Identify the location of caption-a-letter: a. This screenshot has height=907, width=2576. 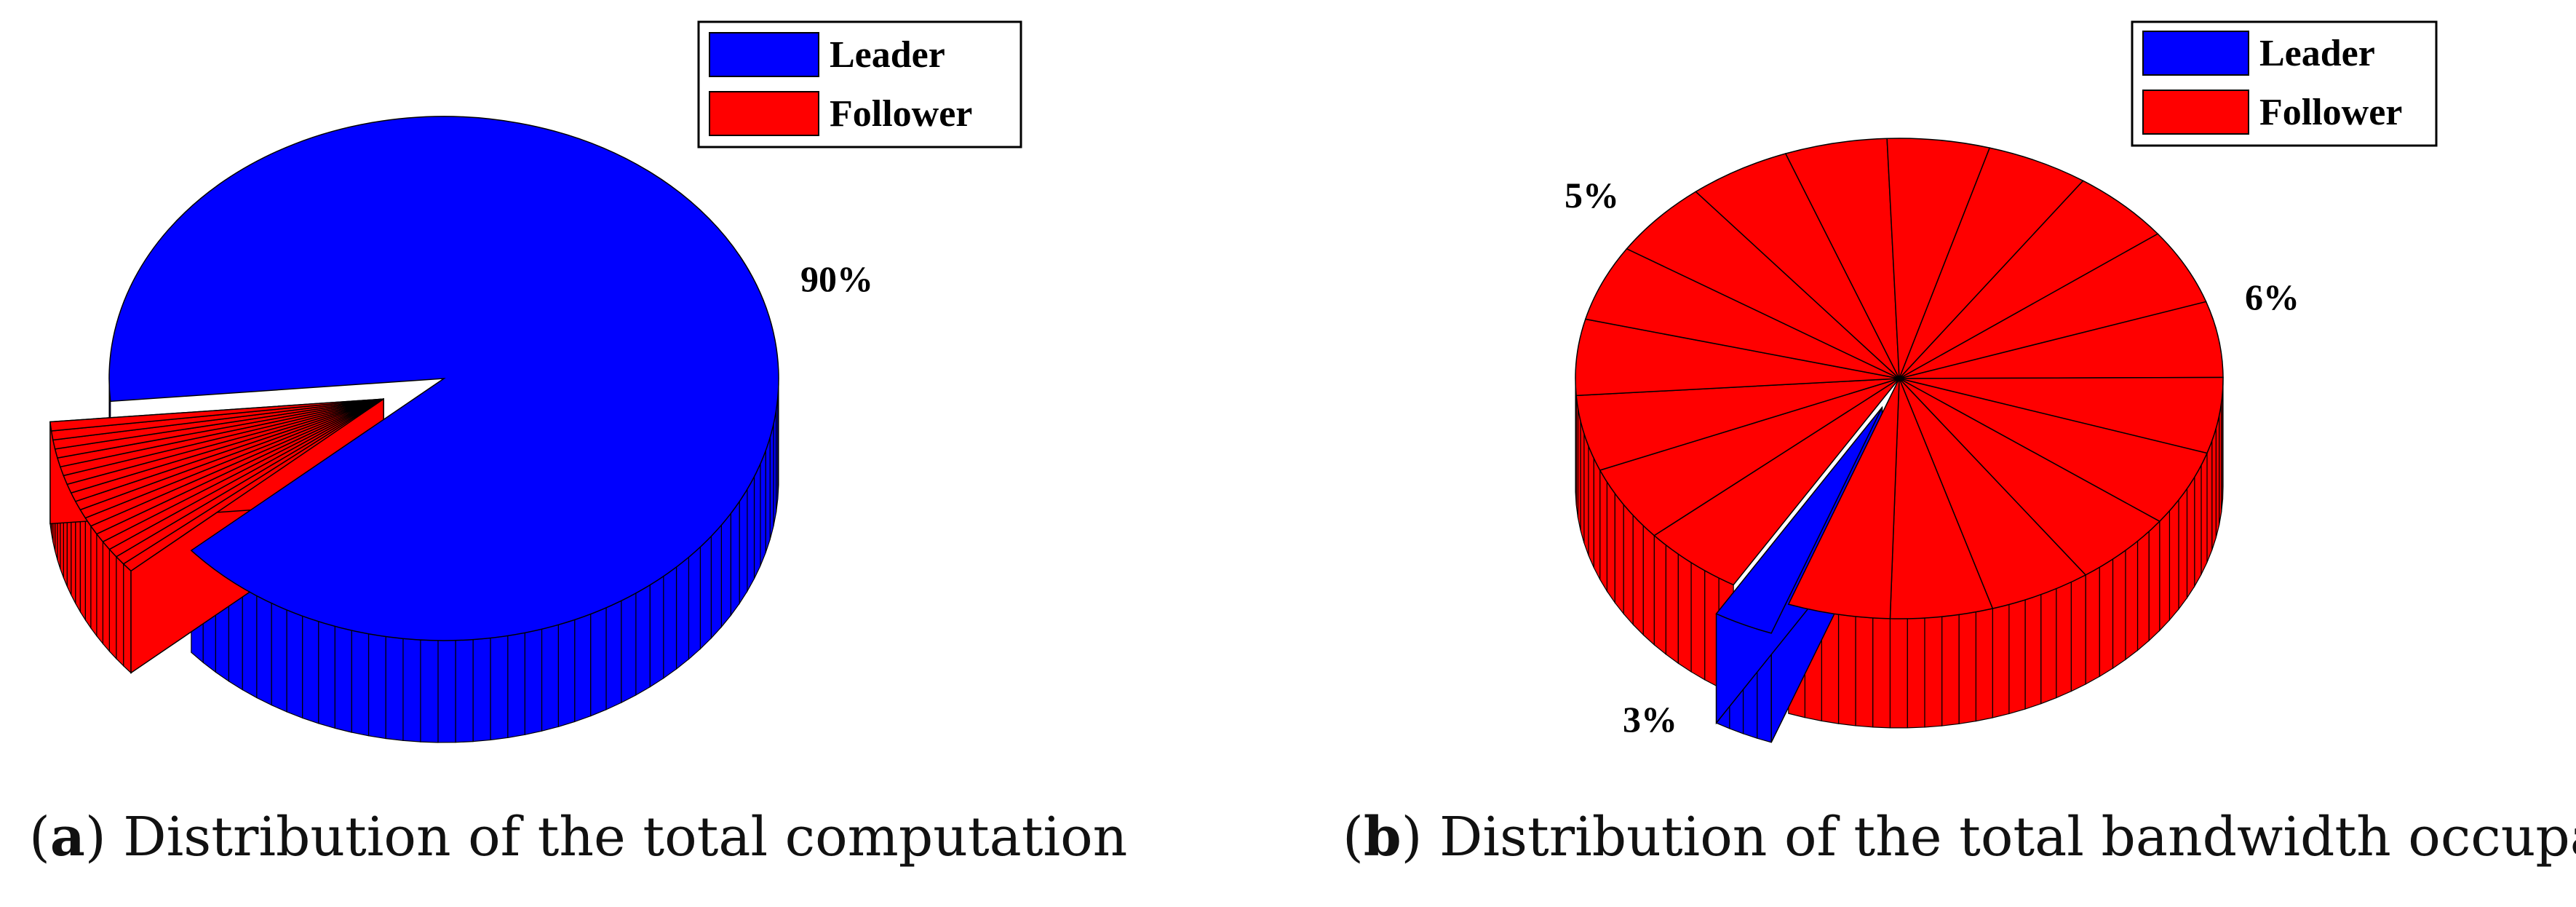
(67, 837).